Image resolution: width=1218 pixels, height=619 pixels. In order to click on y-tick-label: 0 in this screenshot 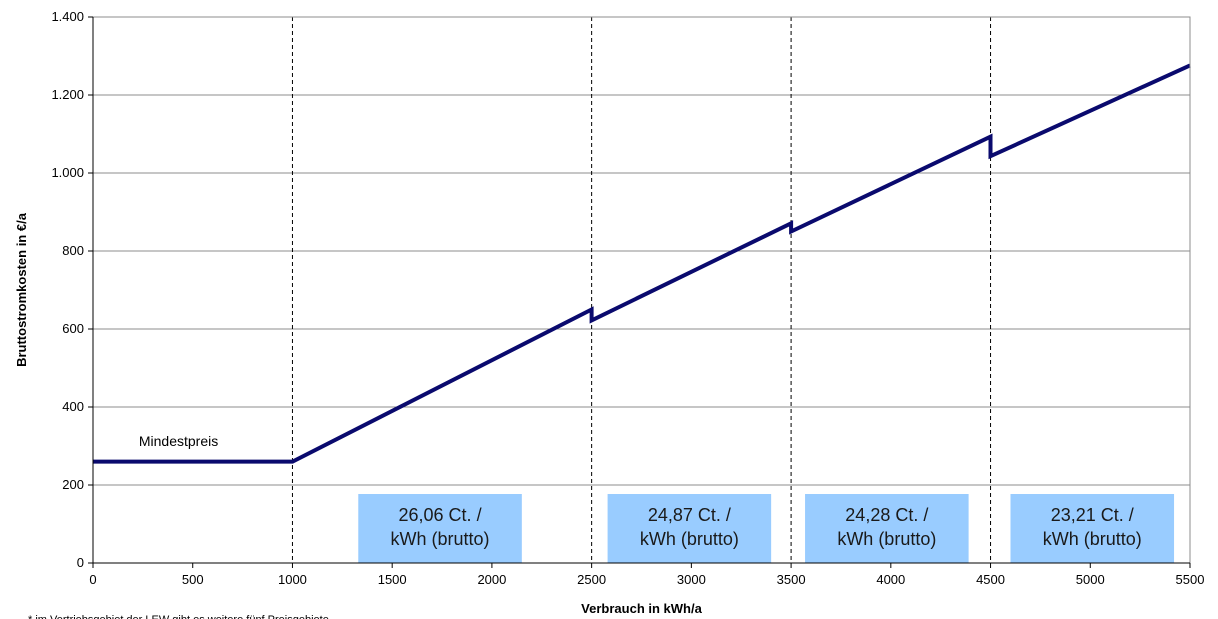, I will do `click(80, 562)`.